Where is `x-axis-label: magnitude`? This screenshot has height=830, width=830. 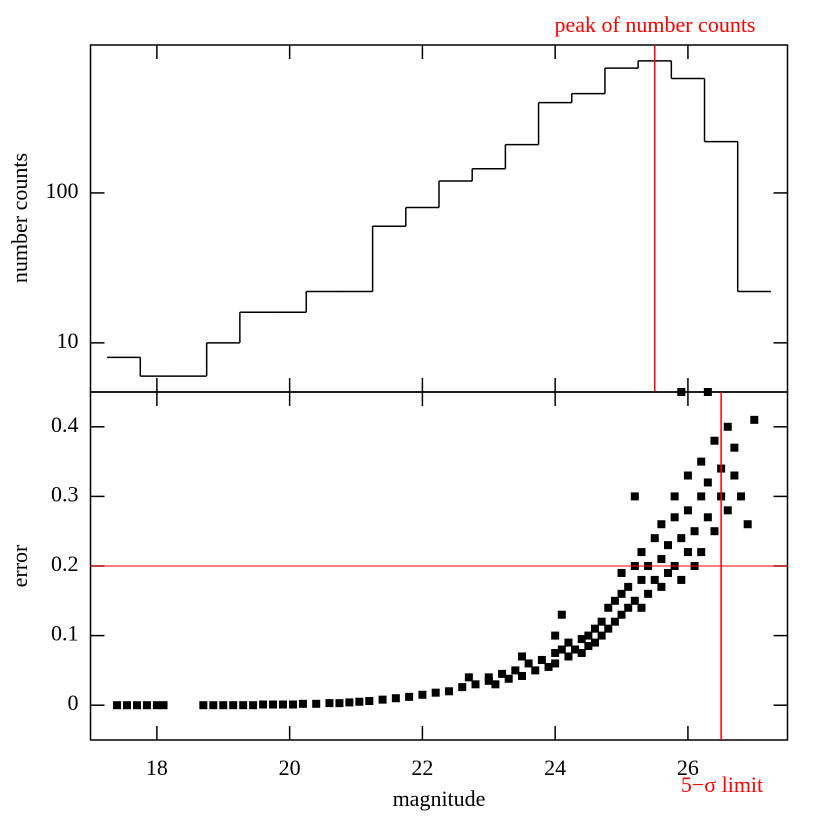
x-axis-label: magnitude is located at coordinates (439, 798).